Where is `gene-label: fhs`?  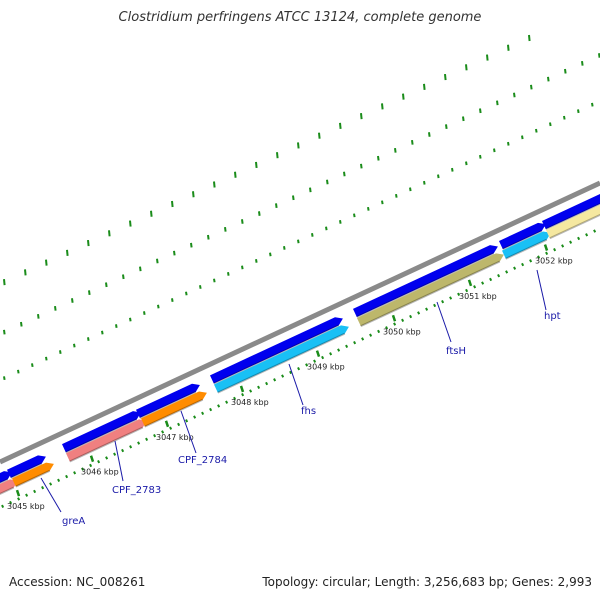 gene-label: fhs is located at coordinates (308, 411).